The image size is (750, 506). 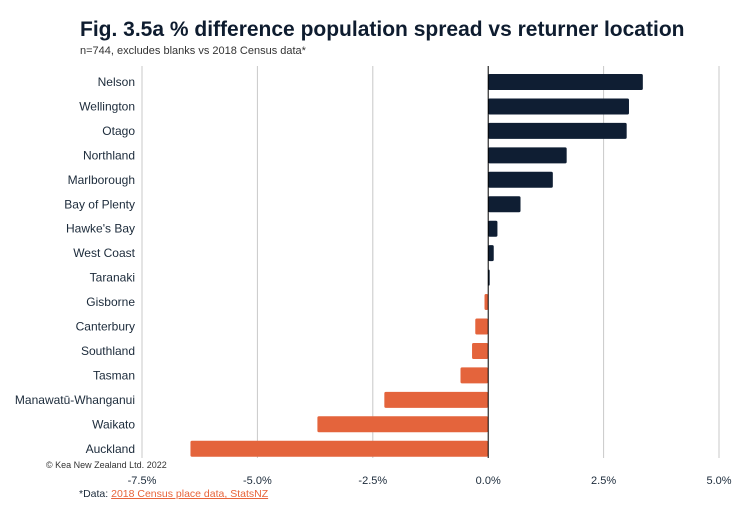 What do you see at coordinates (108, 351) in the screenshot?
I see `category-label: Southland` at bounding box center [108, 351].